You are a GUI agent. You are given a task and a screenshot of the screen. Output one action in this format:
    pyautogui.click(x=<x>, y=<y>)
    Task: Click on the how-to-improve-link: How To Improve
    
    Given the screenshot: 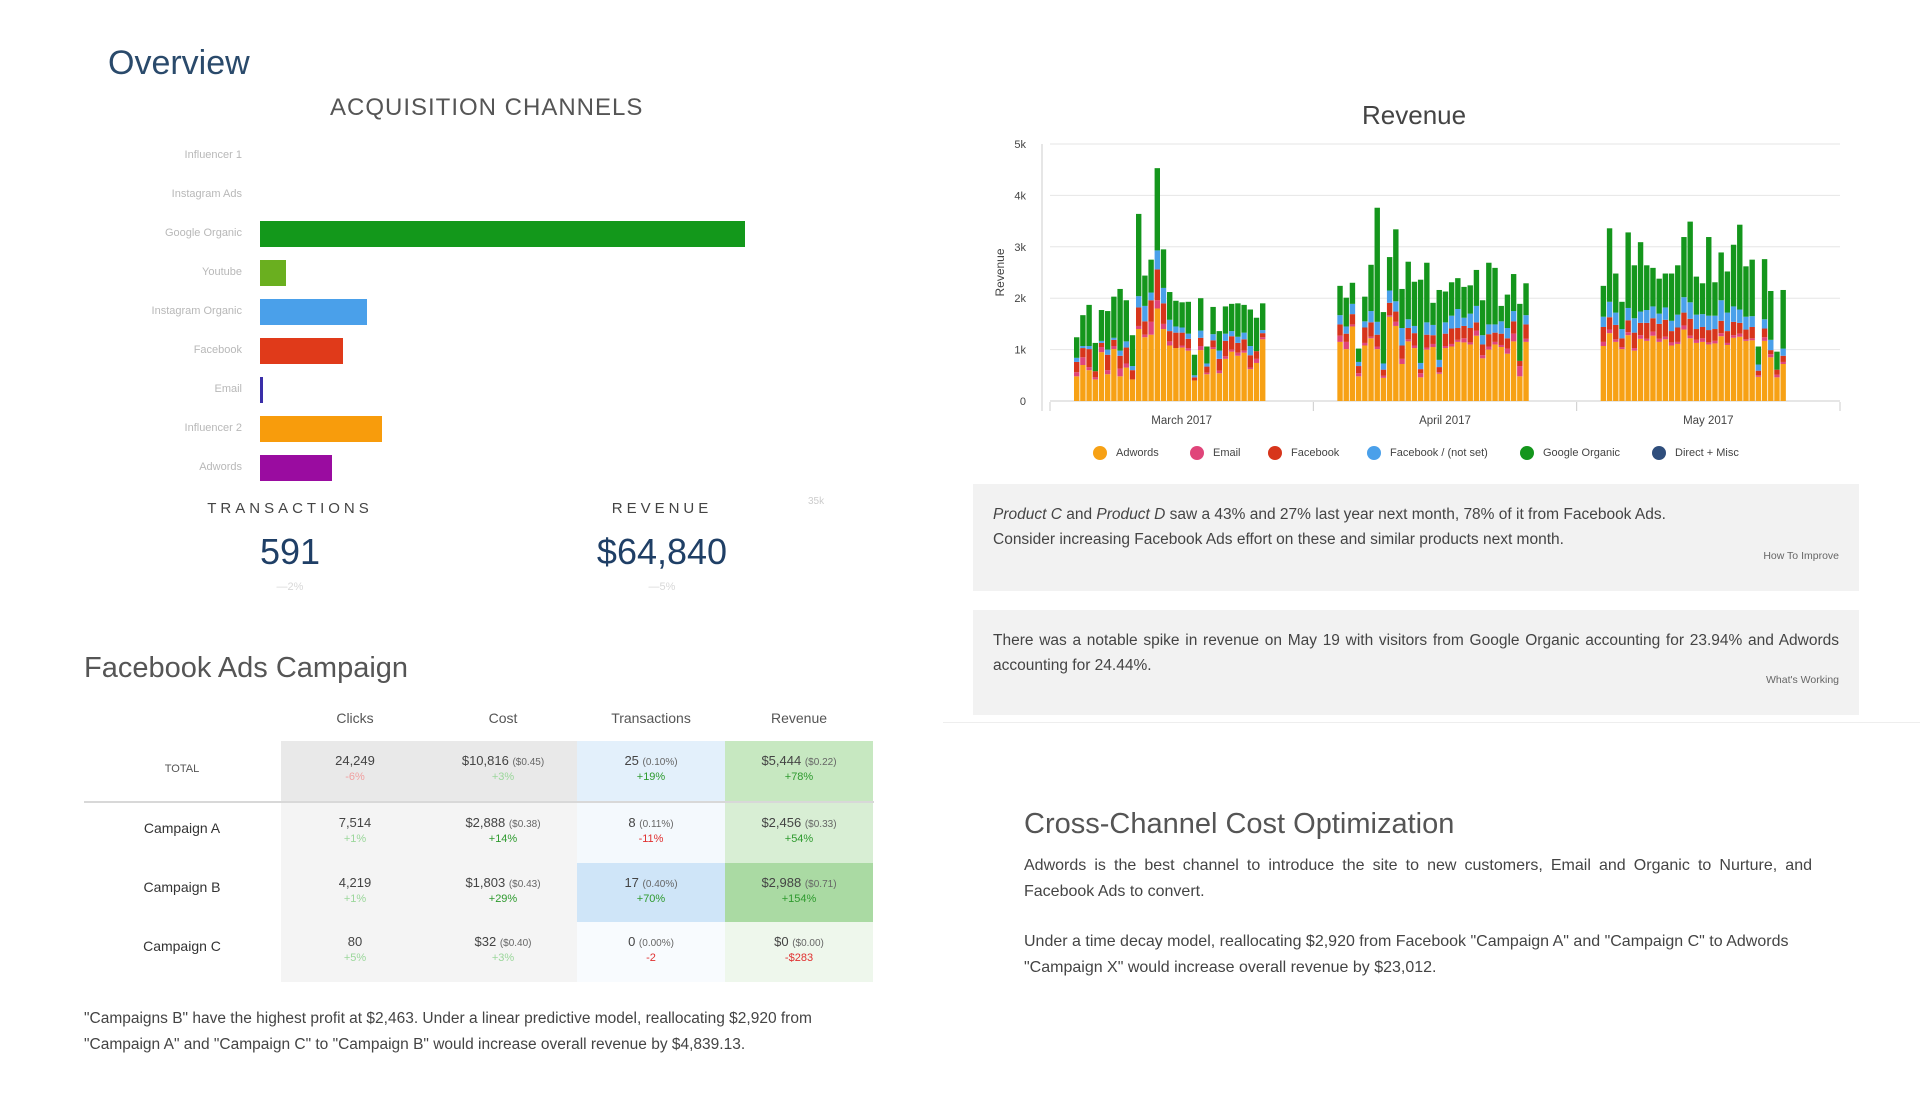 What is the action you would take?
    pyautogui.click(x=1801, y=556)
    